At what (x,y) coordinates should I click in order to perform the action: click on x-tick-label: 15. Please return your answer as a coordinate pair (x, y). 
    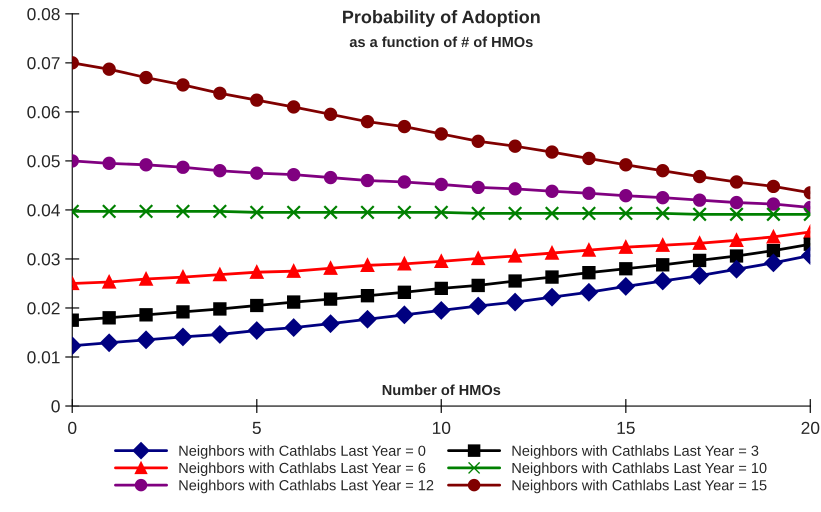
    Looking at the image, I should click on (626, 428).